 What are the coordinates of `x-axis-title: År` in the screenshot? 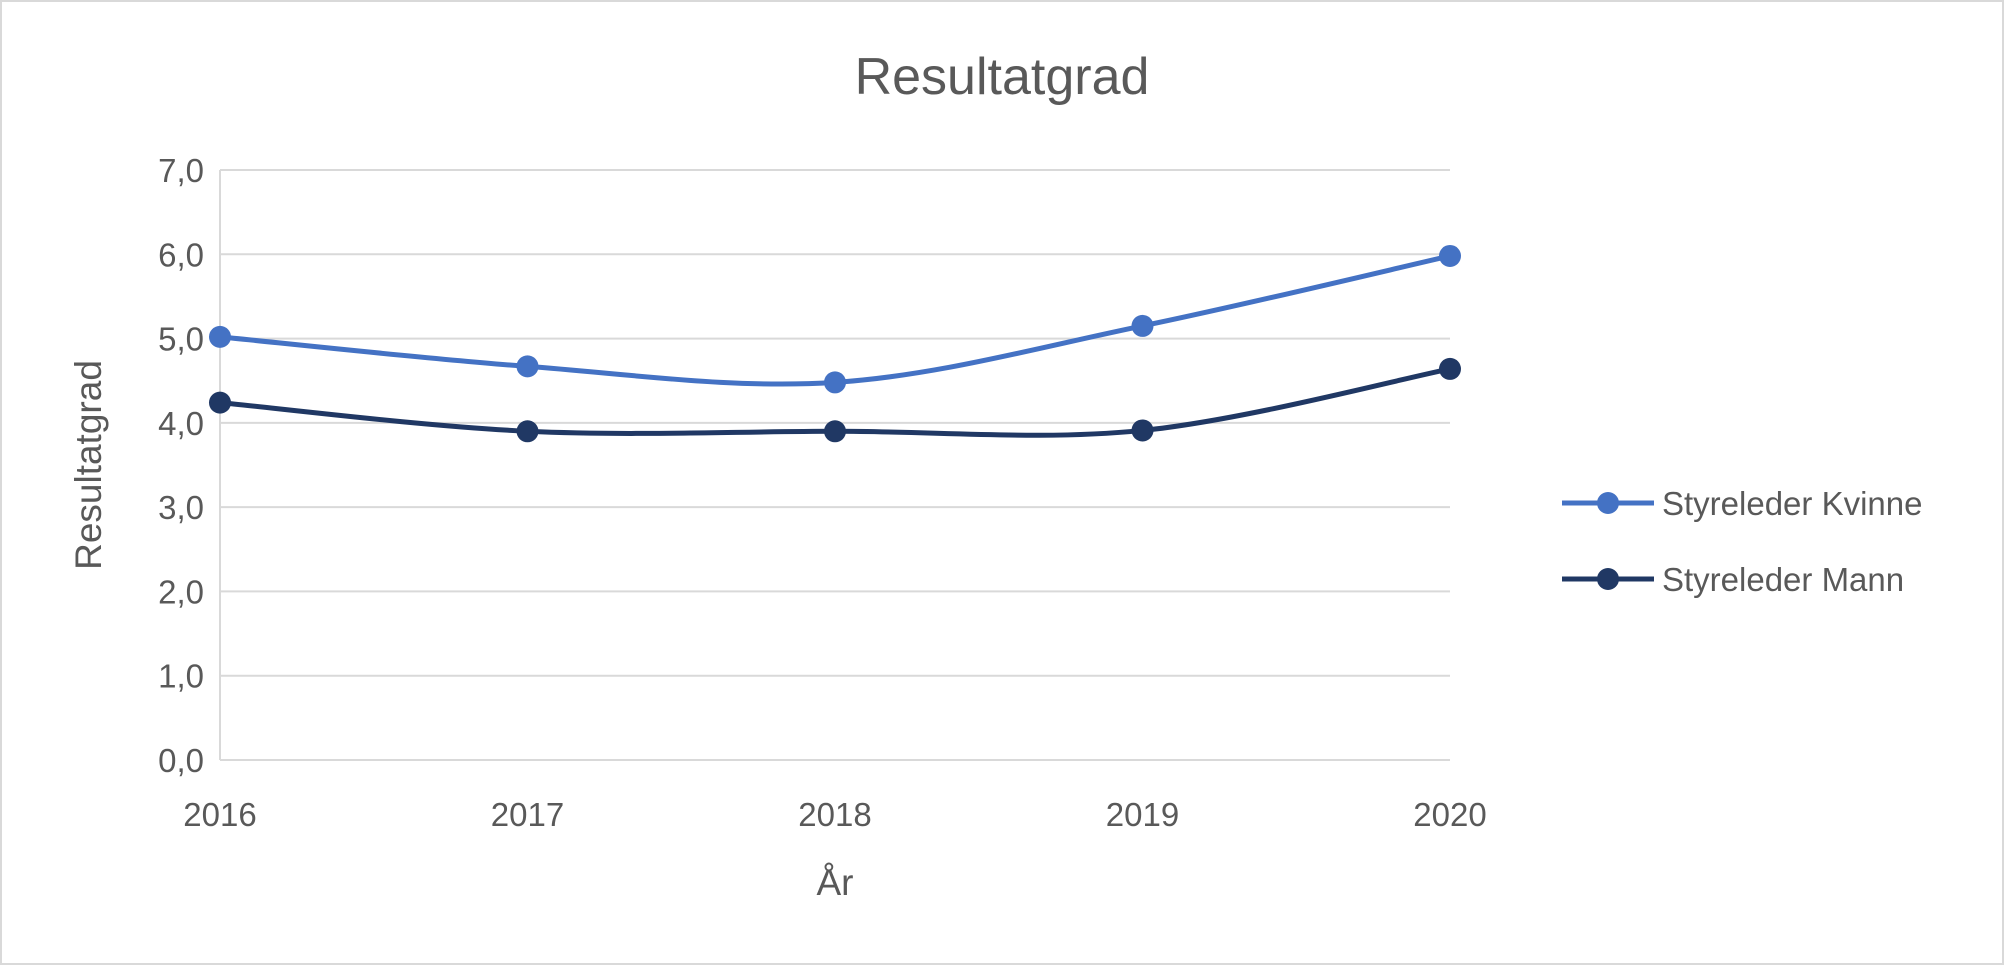 It's located at (835, 882).